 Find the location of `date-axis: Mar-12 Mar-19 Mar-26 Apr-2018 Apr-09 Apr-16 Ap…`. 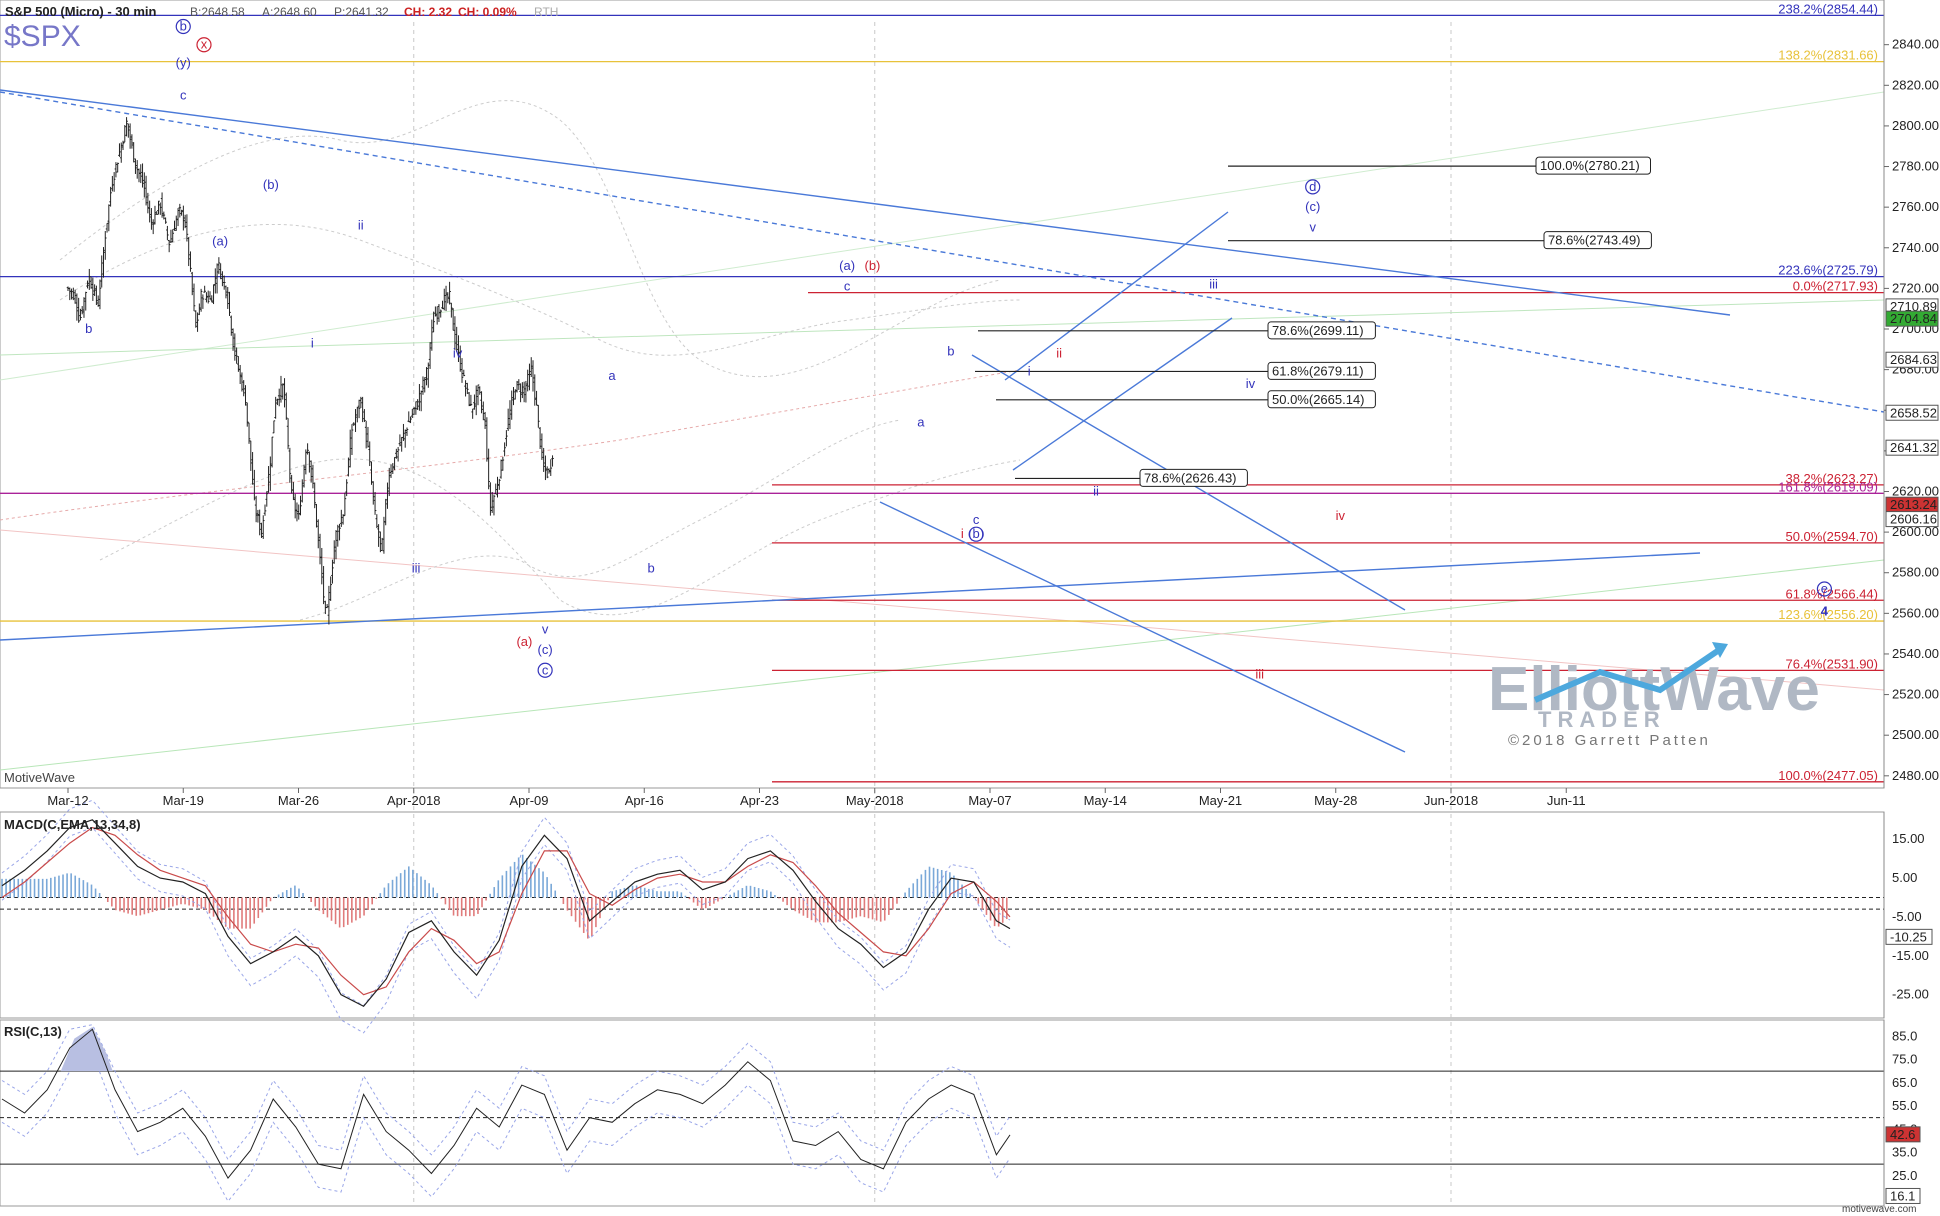

date-axis: Mar-12 Mar-19 Mar-26 Apr-2018 Apr-09 Apr-16 Ap… is located at coordinates (816, 798).